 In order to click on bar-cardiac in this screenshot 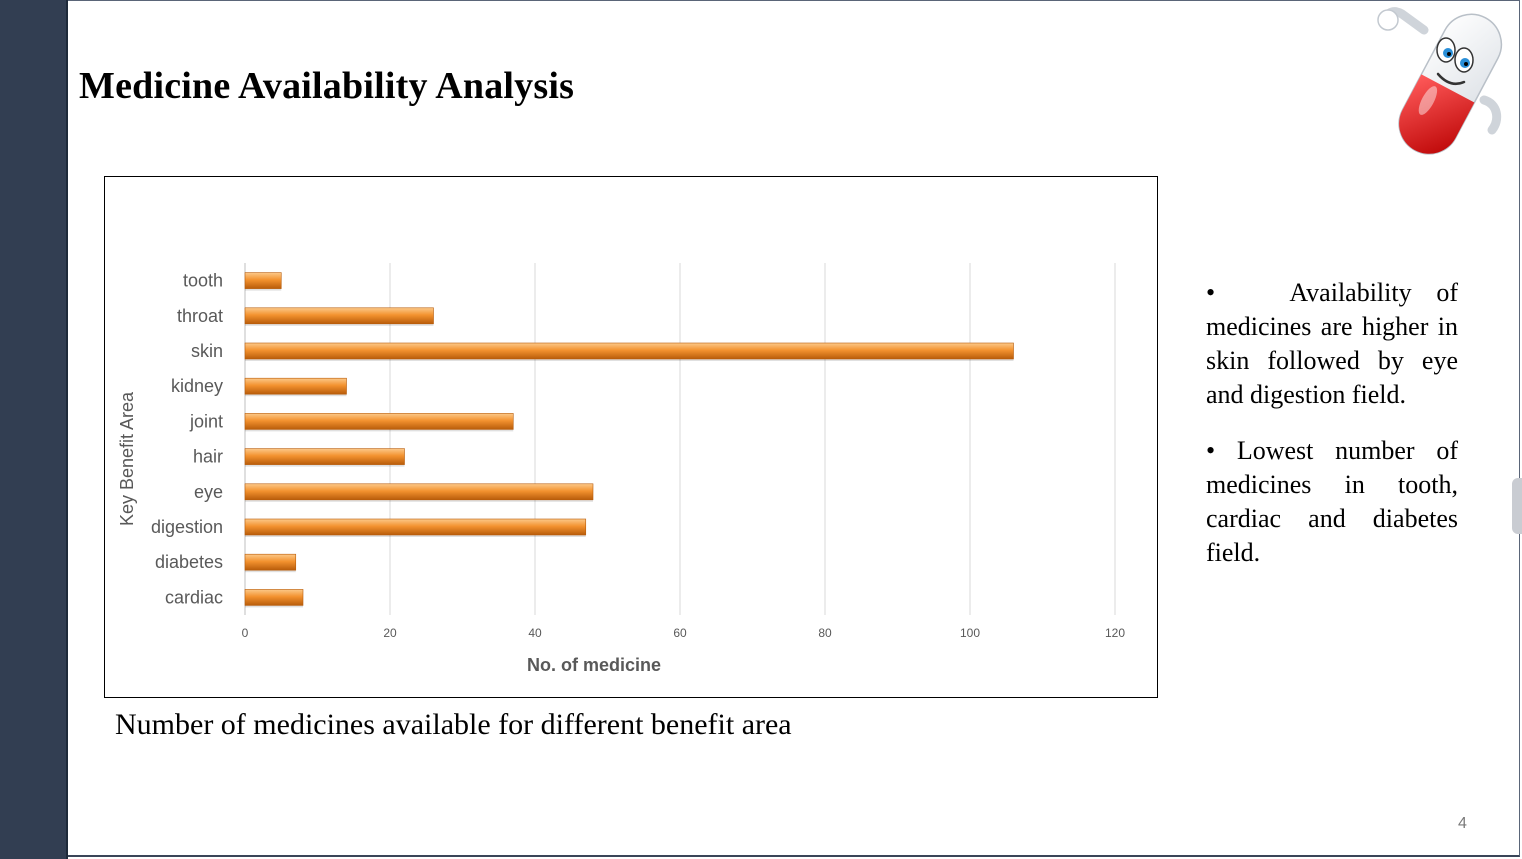, I will do `click(274, 597)`.